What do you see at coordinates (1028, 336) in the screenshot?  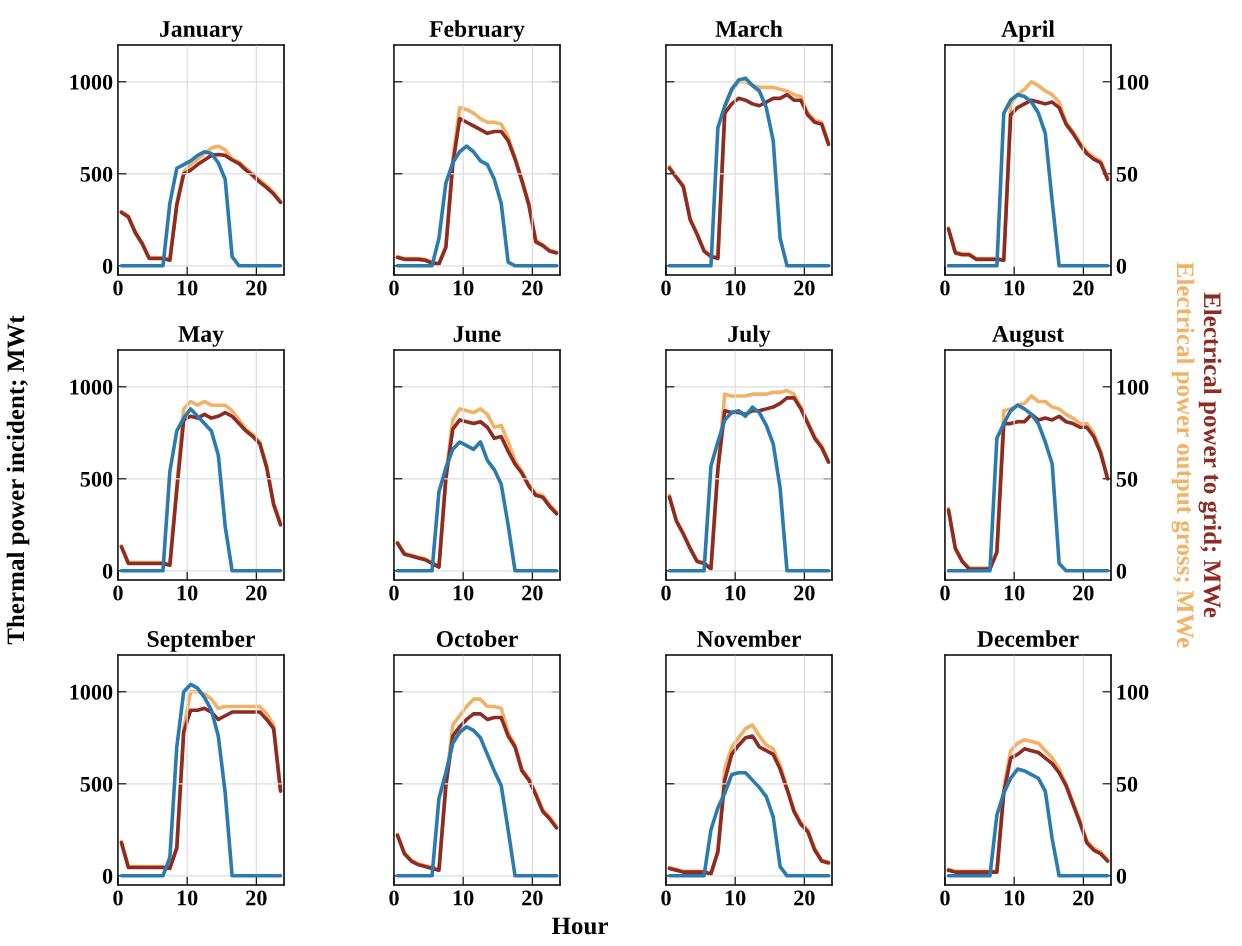 I see `chart-title: August` at bounding box center [1028, 336].